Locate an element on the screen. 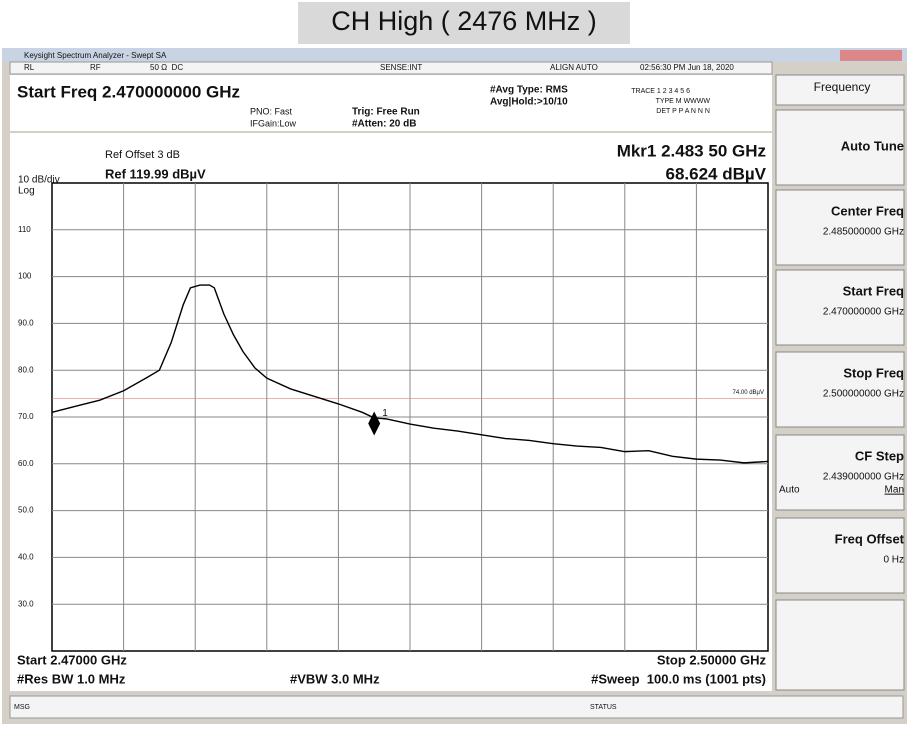 The width and height of the screenshot is (907, 729). status-item: RL is located at coordinates (29, 67).